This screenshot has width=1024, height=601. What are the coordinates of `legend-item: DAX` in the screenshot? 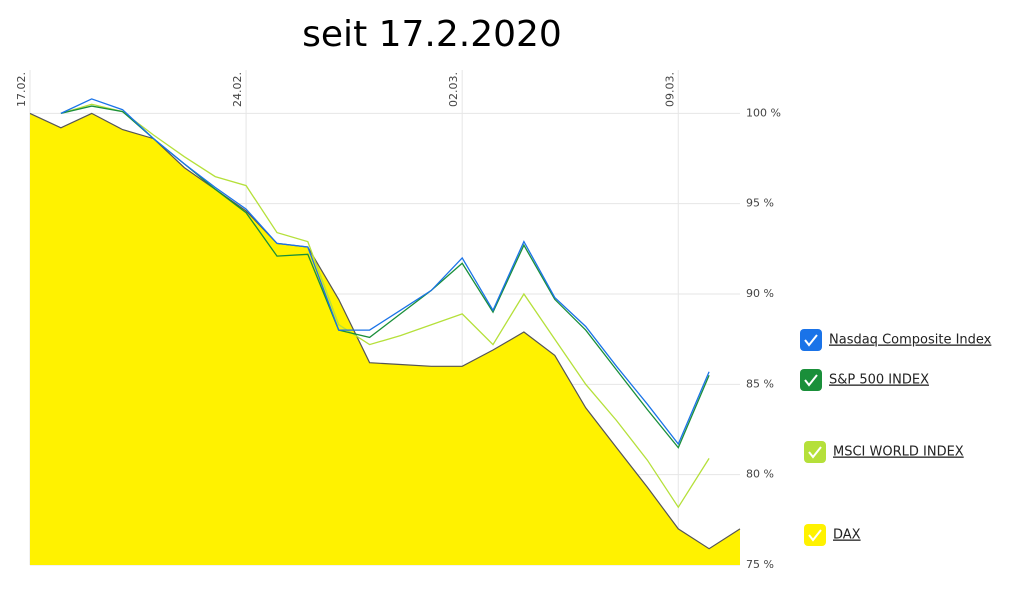 It's located at (832, 535).